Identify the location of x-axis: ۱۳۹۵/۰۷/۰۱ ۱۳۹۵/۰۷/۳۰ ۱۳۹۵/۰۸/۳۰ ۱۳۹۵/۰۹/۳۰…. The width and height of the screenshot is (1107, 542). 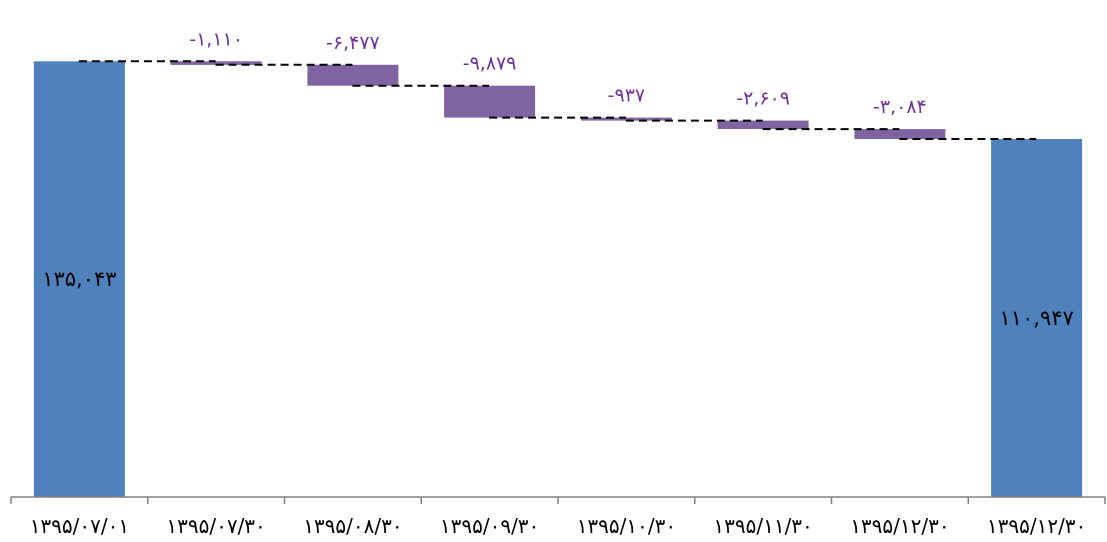
(558, 517).